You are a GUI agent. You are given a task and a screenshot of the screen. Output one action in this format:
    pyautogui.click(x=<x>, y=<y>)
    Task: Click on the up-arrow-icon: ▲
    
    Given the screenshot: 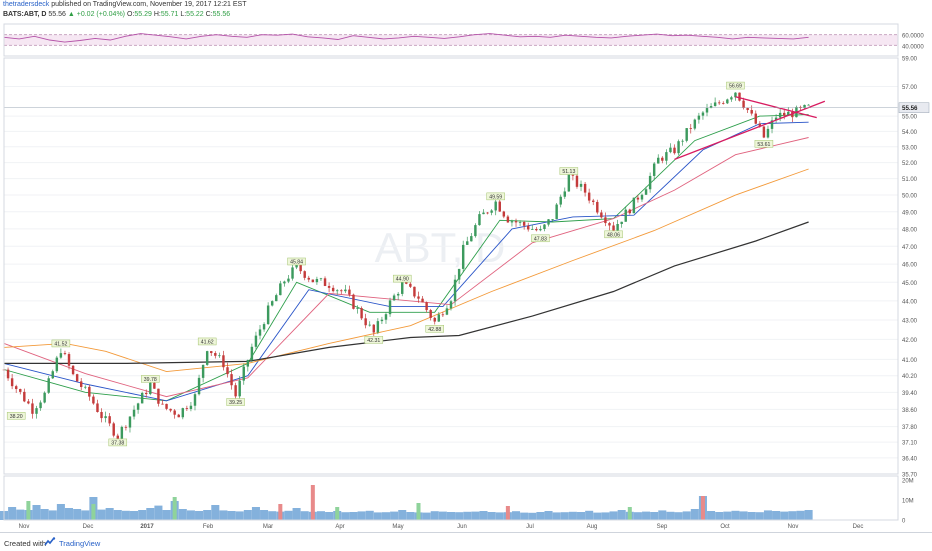 What is the action you would take?
    pyautogui.click(x=71, y=14)
    